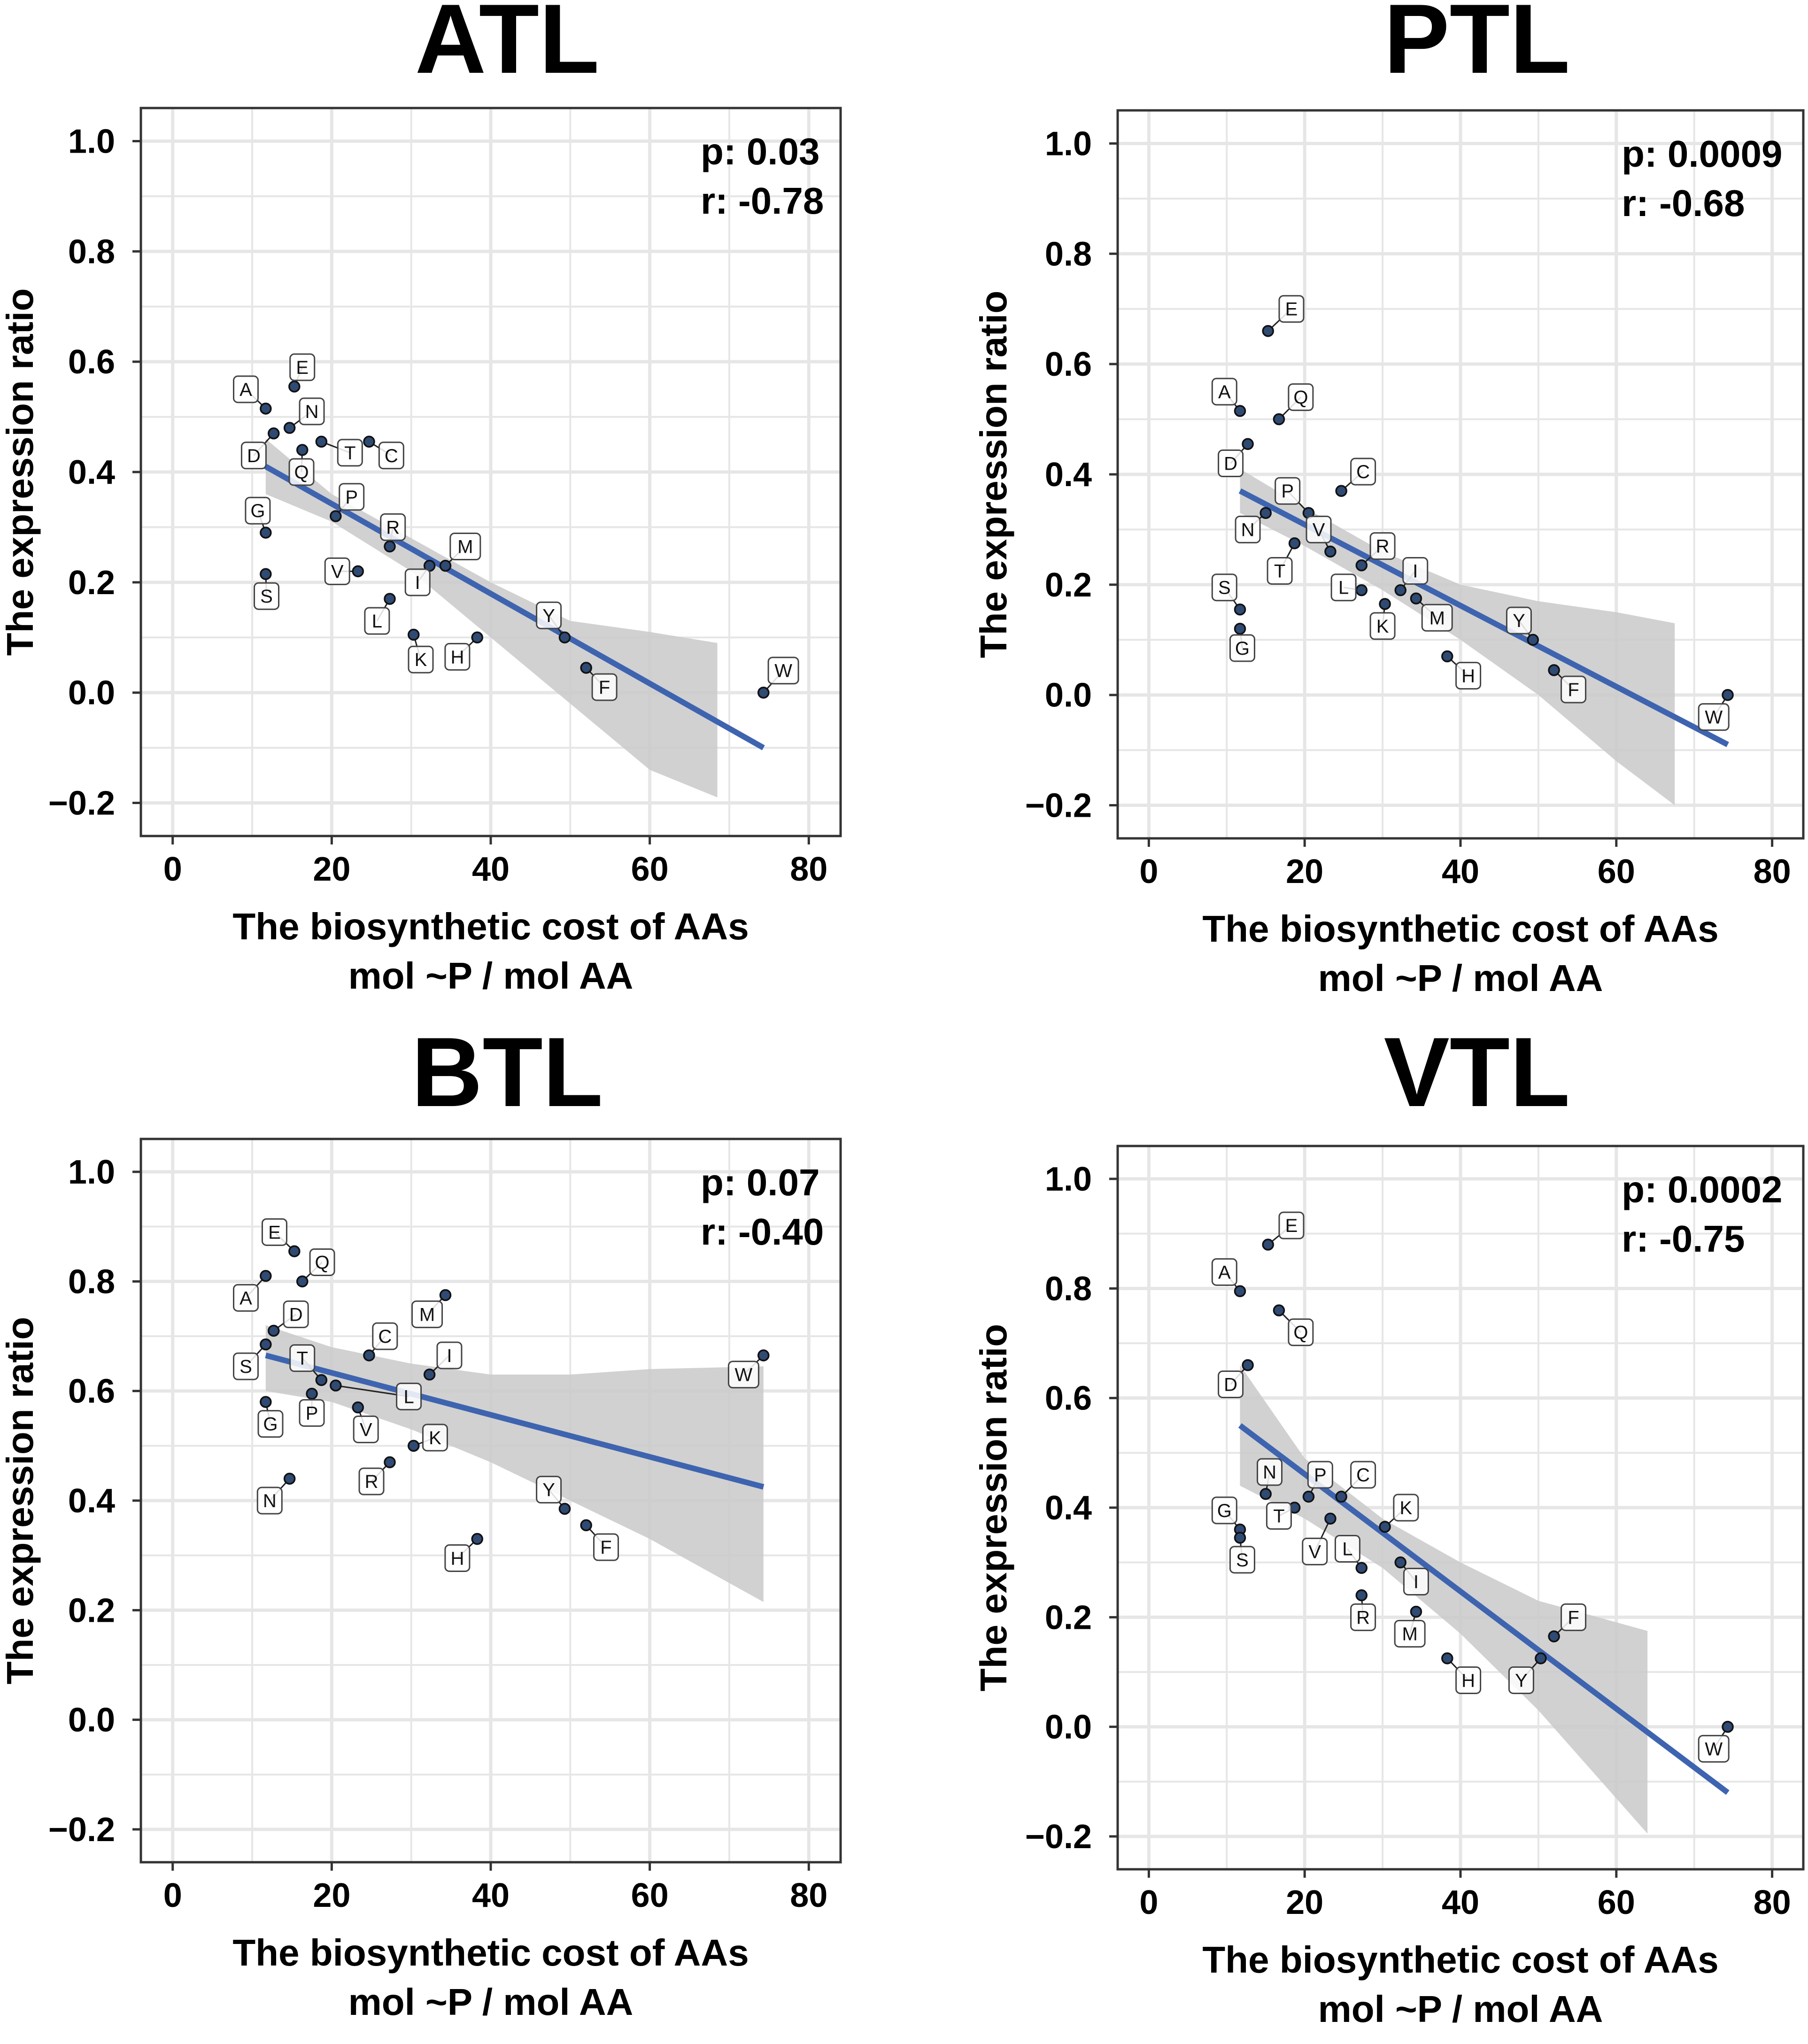 The height and width of the screenshot is (2044, 1808). Describe the element at coordinates (417, 583) in the screenshot. I see `panel-atl-point-label: I` at that location.